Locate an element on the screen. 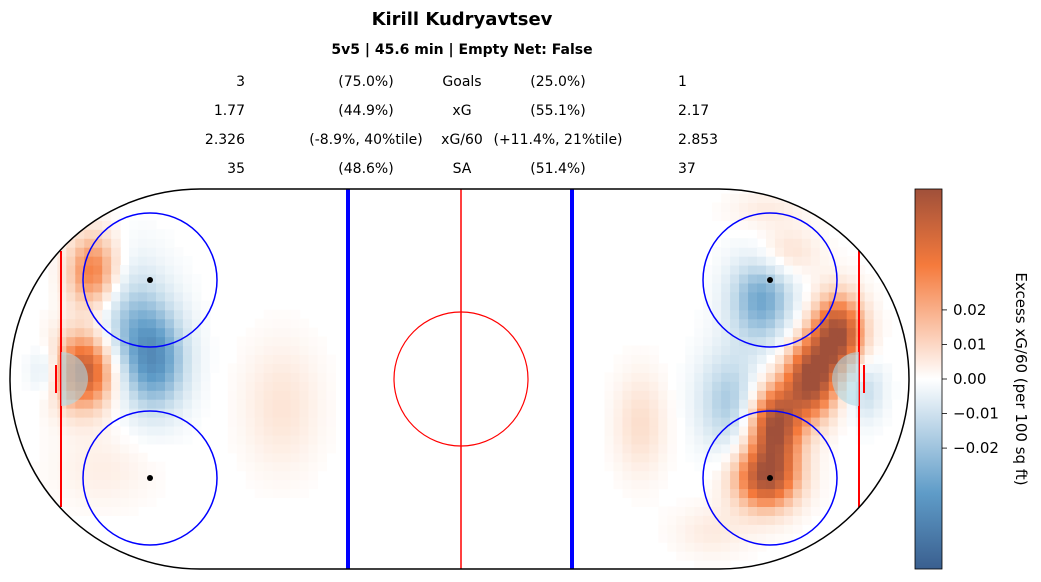  xg-against: 2.17 is located at coordinates (694, 111).